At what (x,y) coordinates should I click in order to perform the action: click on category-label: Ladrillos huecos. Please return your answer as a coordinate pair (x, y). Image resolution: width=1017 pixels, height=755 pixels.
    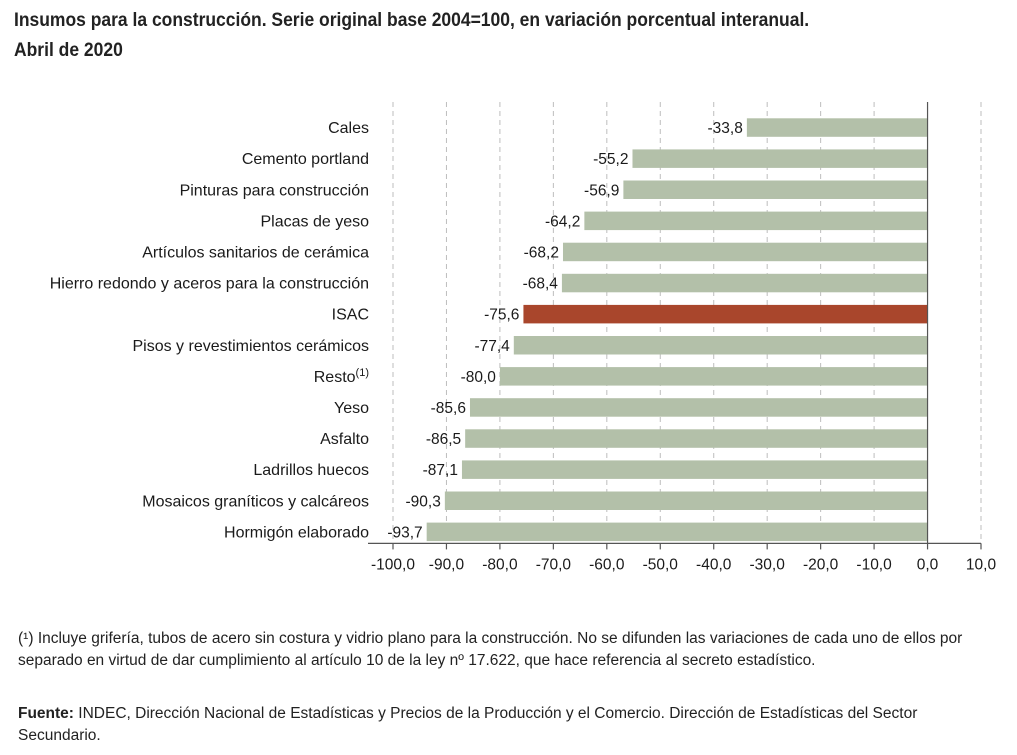
    Looking at the image, I should click on (311, 470).